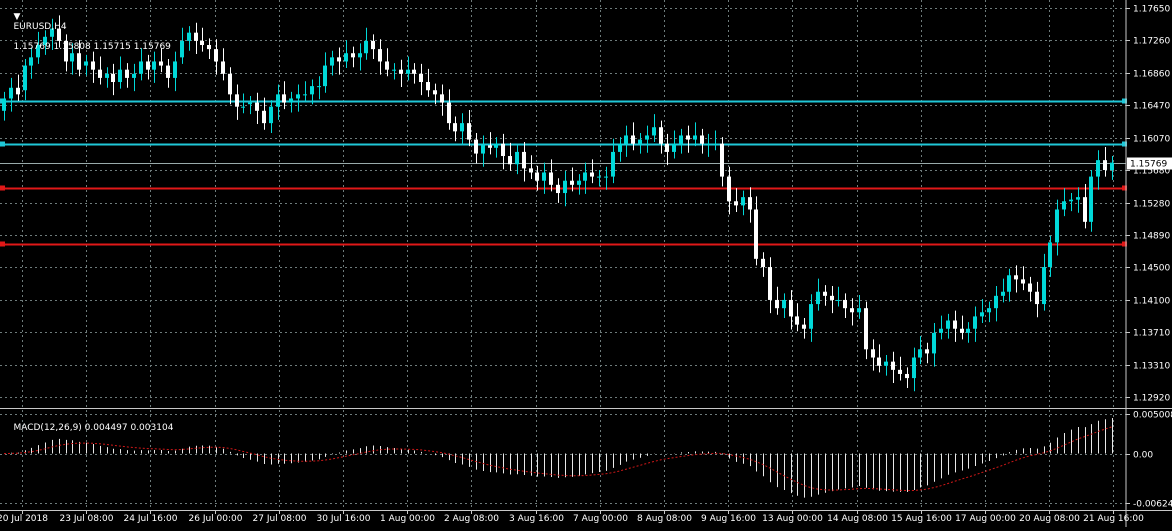 The image size is (1172, 531). What do you see at coordinates (151, 519) in the screenshot?
I see `x-tick-label: 24 Jul 16:00` at bounding box center [151, 519].